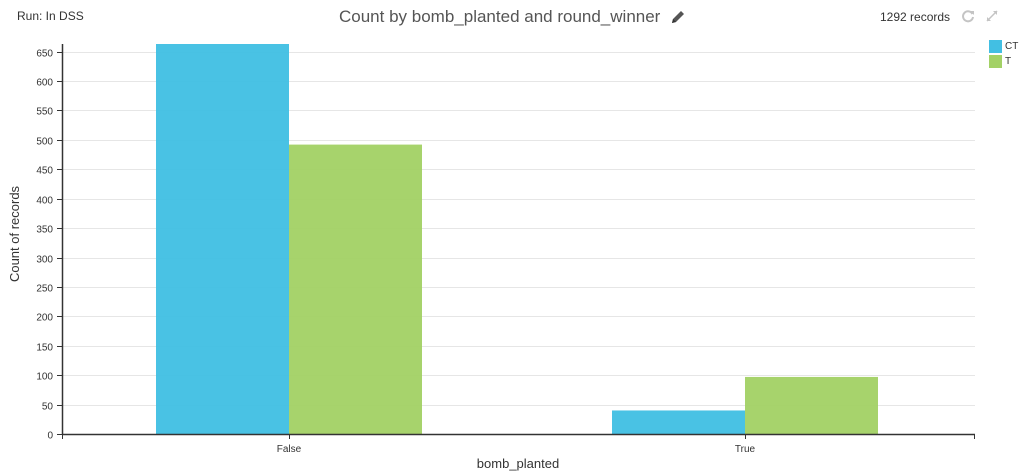 The width and height of the screenshot is (1024, 476). What do you see at coordinates (1012, 46) in the screenshot?
I see `legend-label: CT` at bounding box center [1012, 46].